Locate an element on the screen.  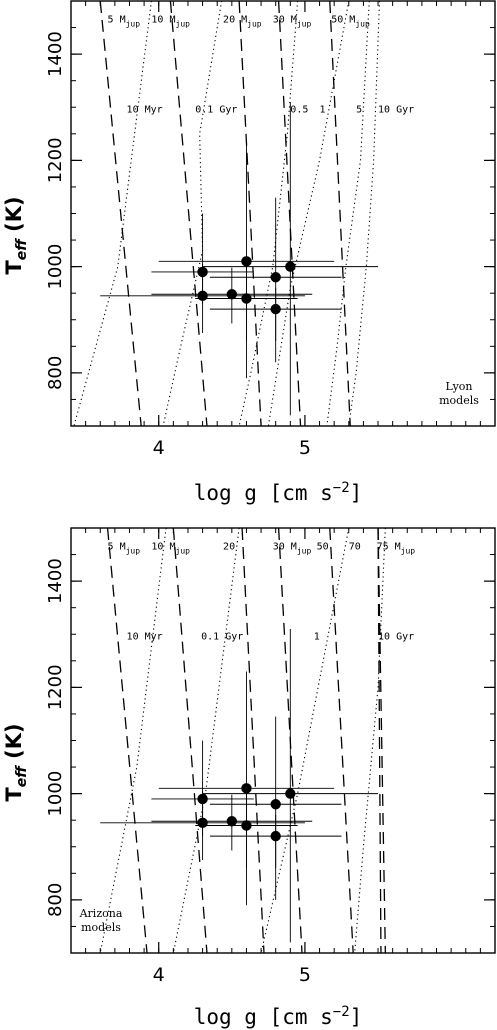
mass-label: 20 Mjup is located at coordinates (242, 21).